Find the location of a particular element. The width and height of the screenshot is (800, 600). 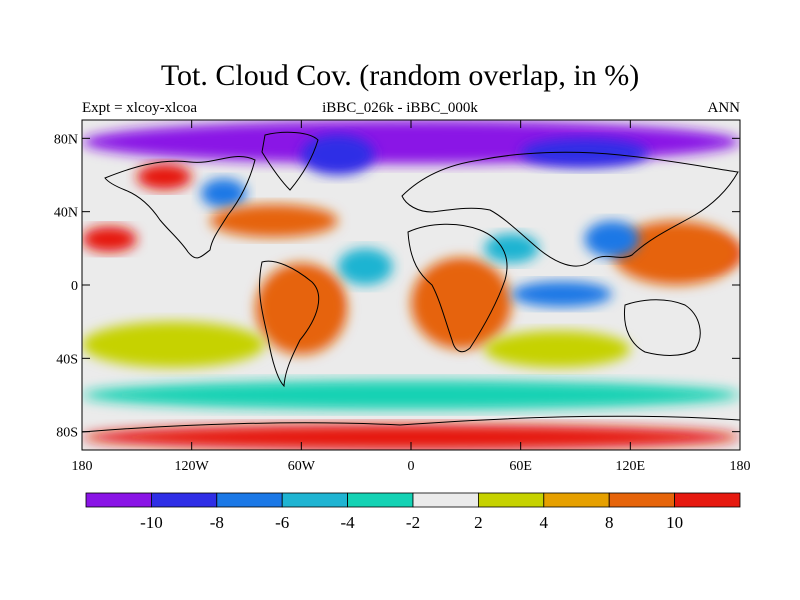

coast-africa is located at coordinates (457, 288).